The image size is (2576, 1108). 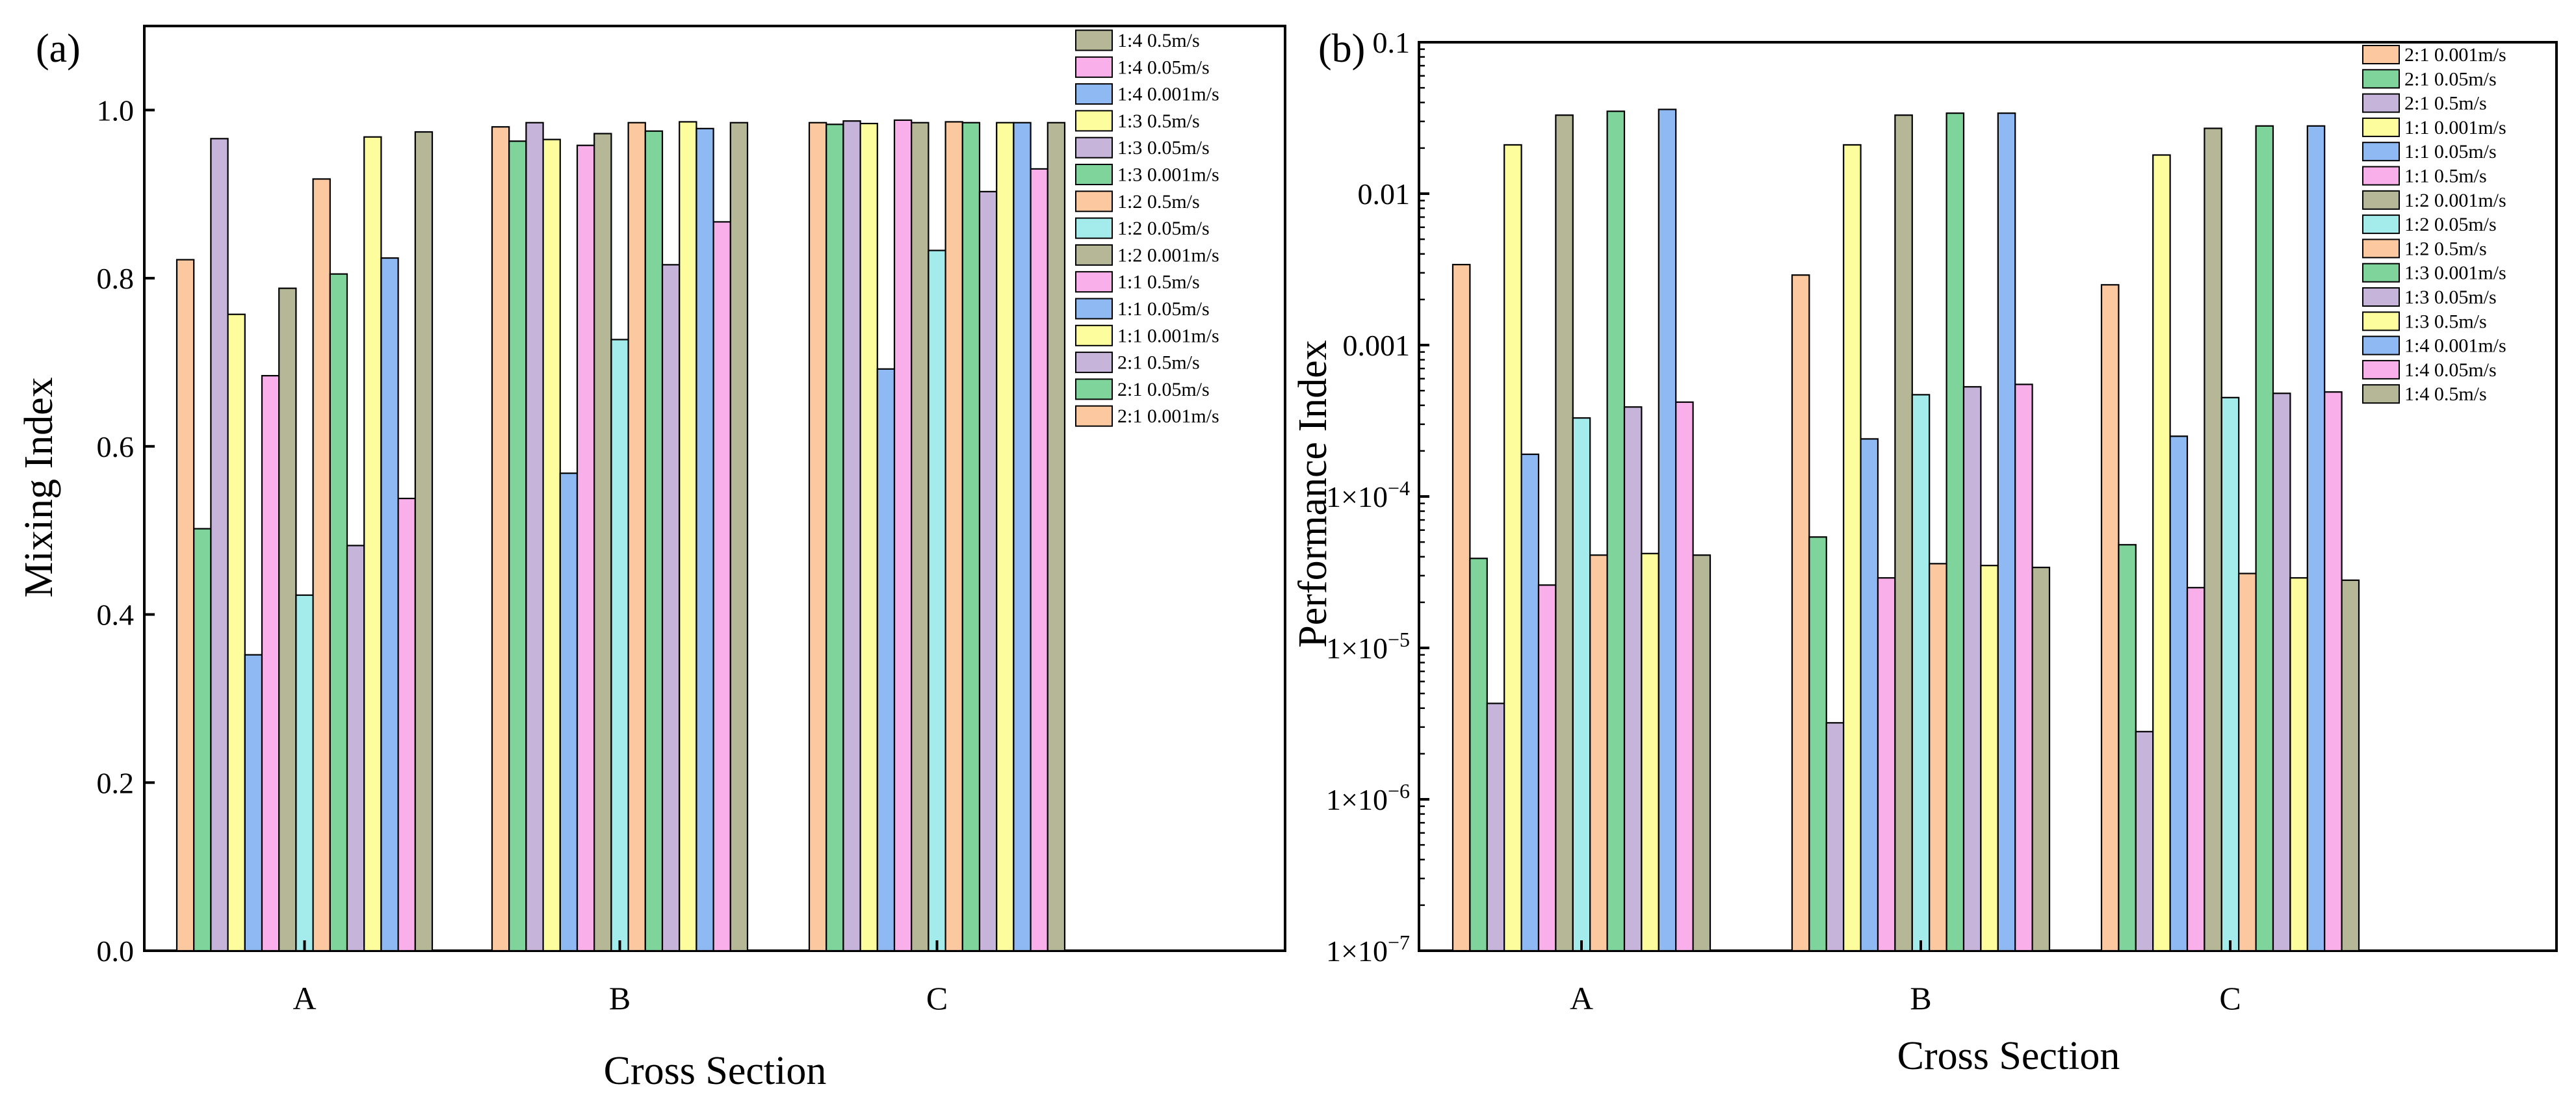 I want to click on legend-label: 2:1 0.5m/s, so click(x=1158, y=363).